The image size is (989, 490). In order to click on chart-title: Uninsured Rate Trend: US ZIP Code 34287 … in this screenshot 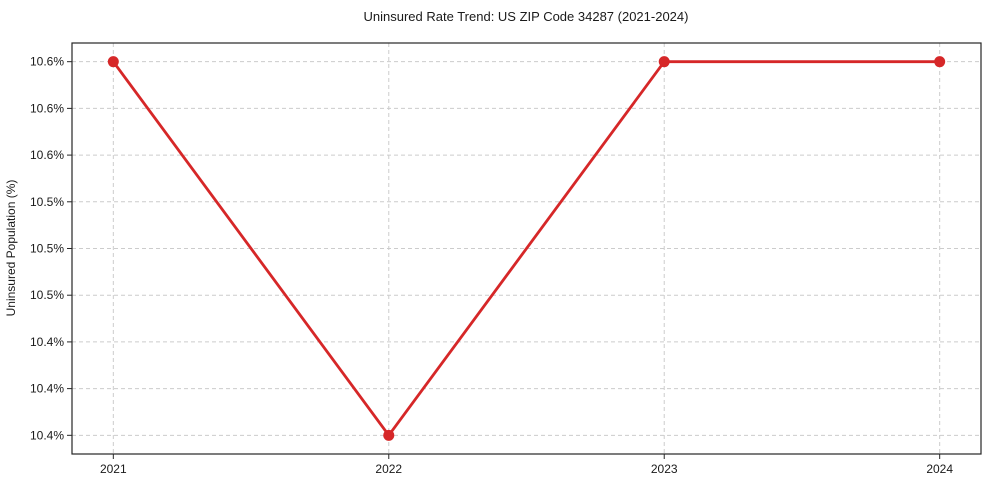, I will do `click(526, 16)`.